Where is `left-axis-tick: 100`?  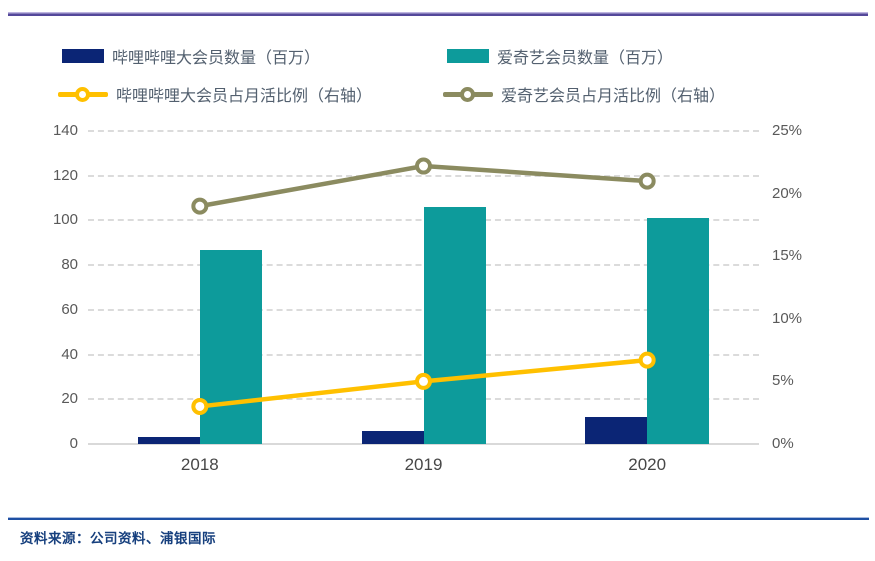 left-axis-tick: 100 is located at coordinates (65, 220).